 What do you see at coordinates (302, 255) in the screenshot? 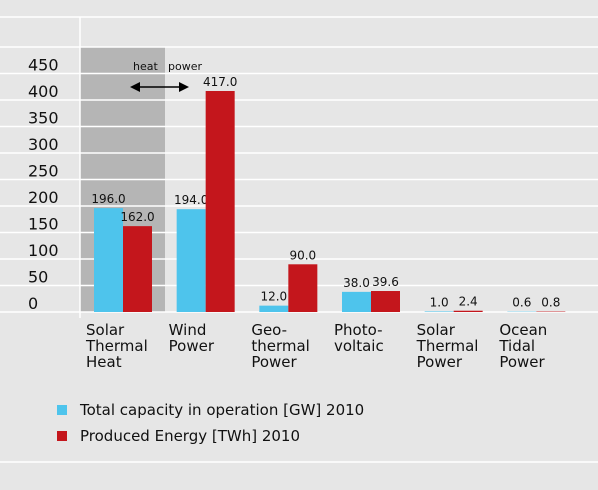
I see `value-label: 90.0` at bounding box center [302, 255].